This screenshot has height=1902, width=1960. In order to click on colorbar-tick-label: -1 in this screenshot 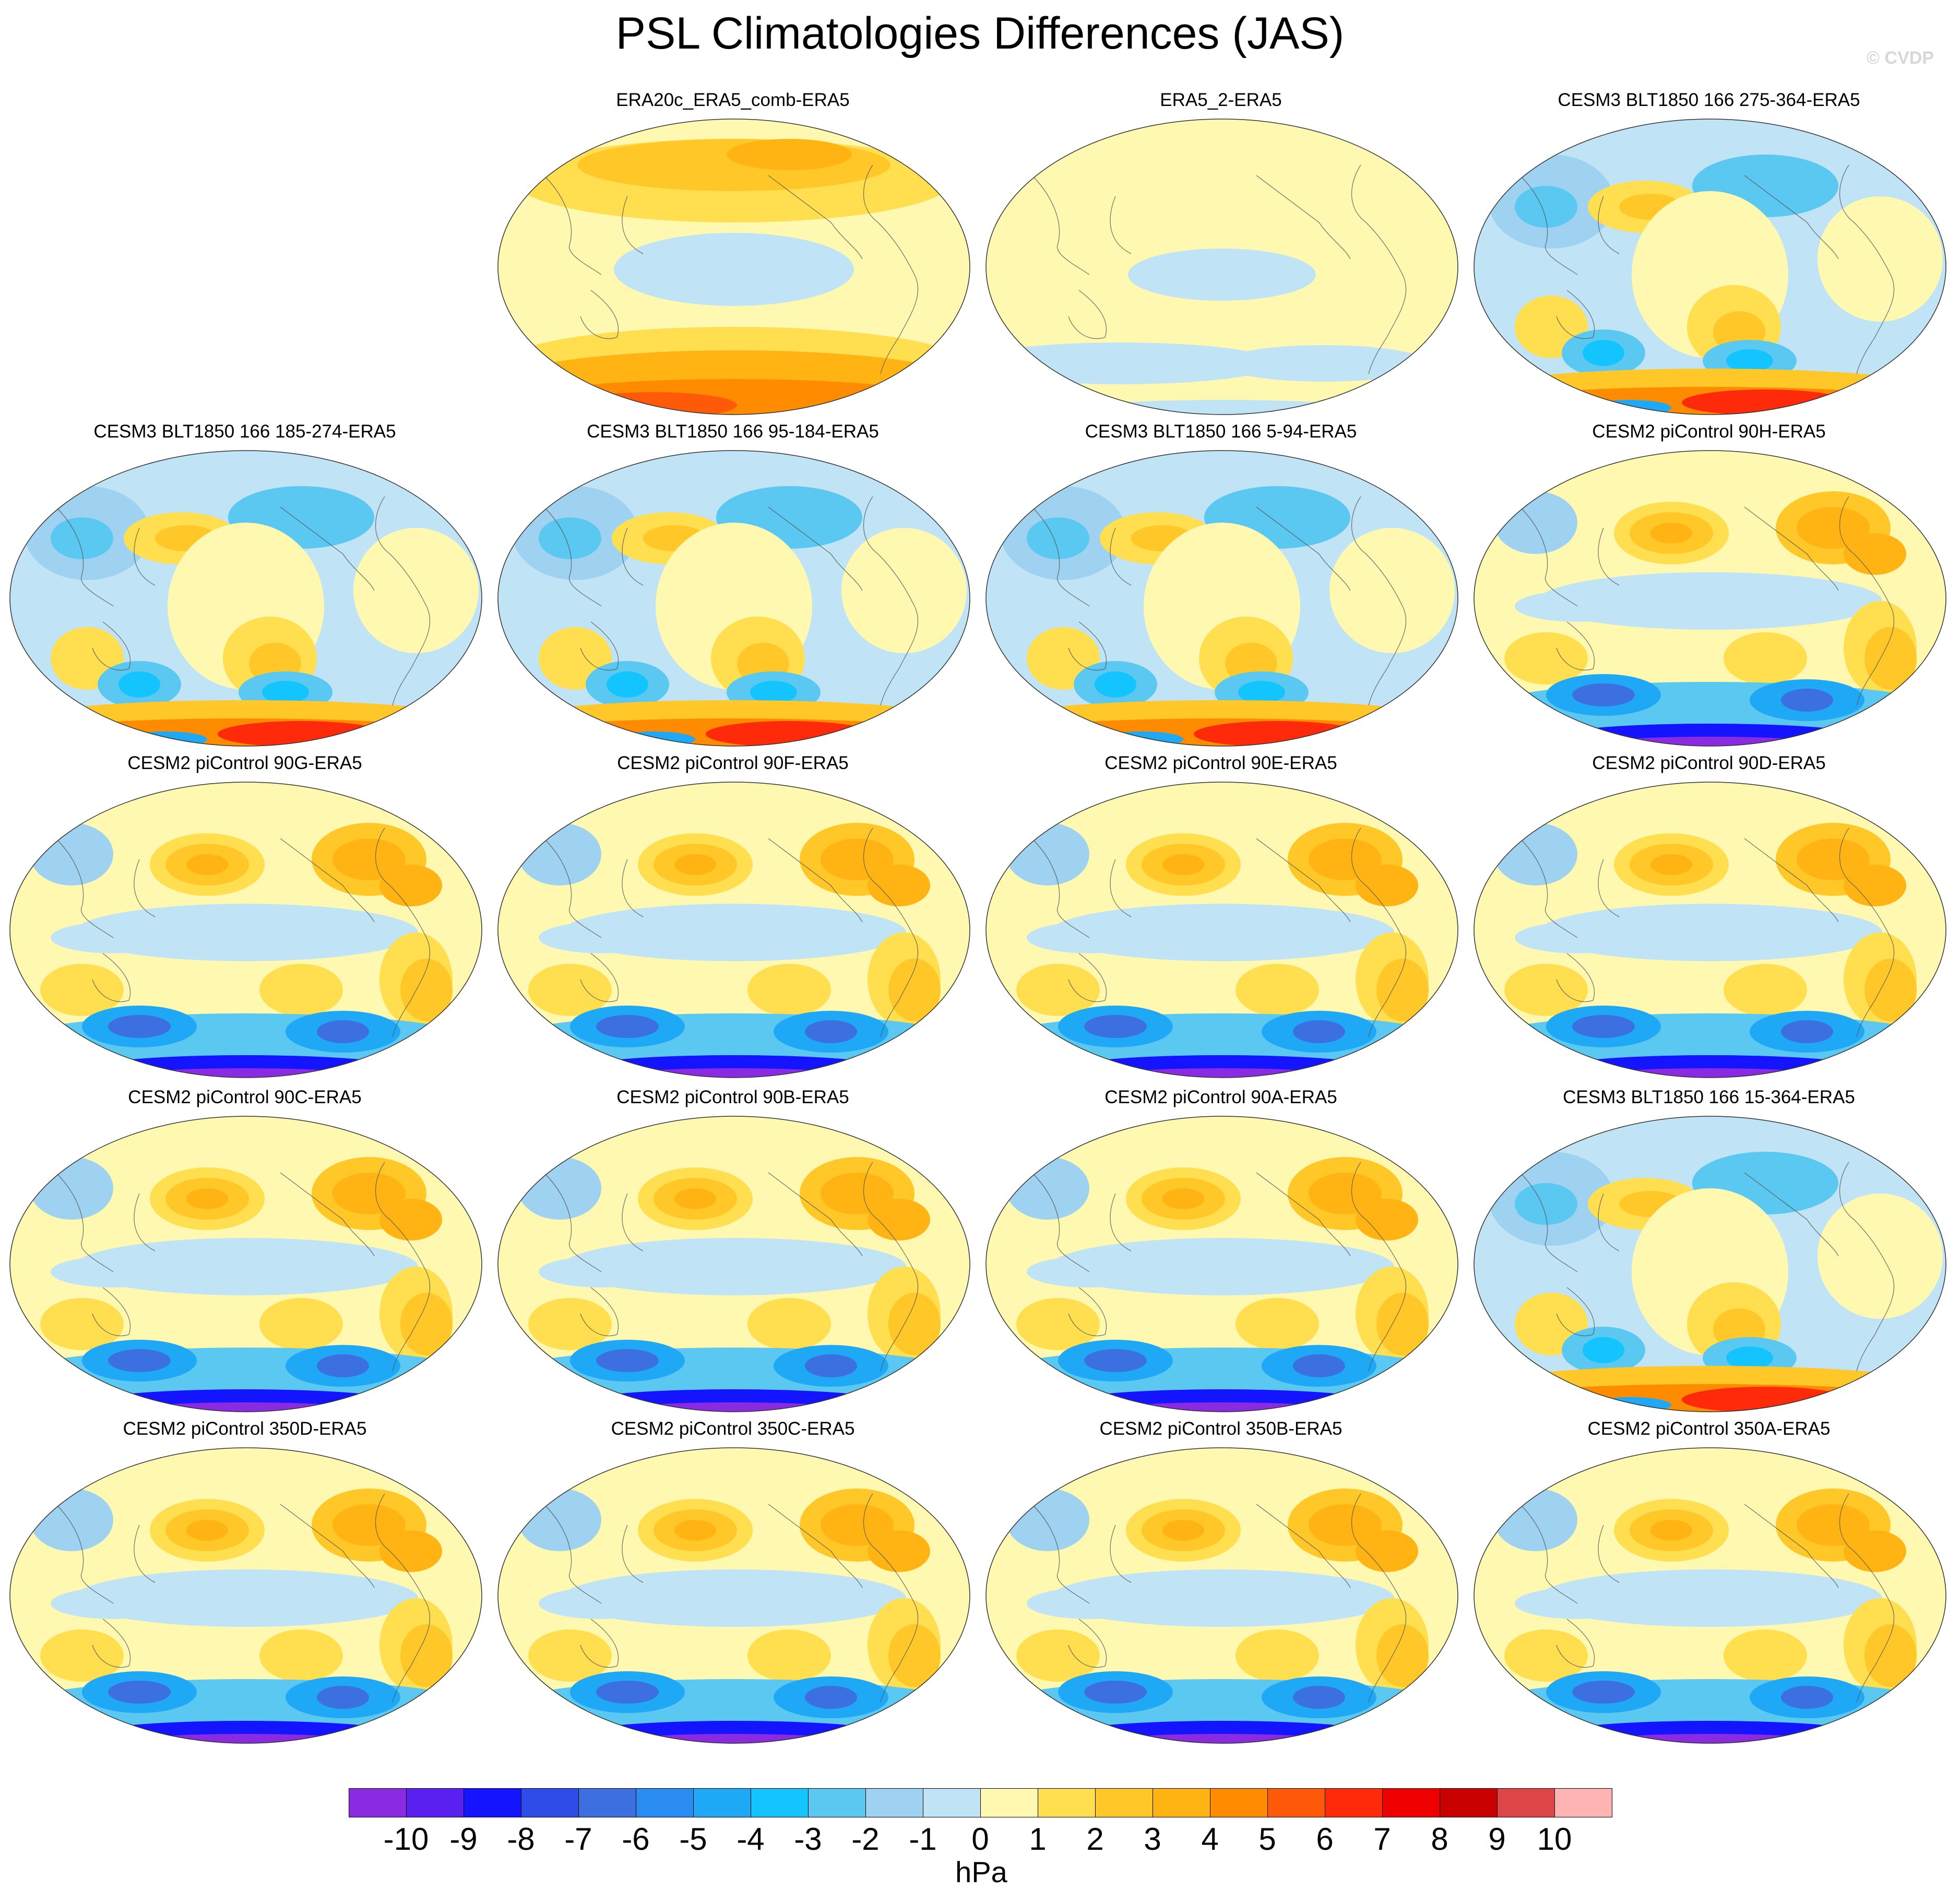, I will do `click(923, 1839)`.